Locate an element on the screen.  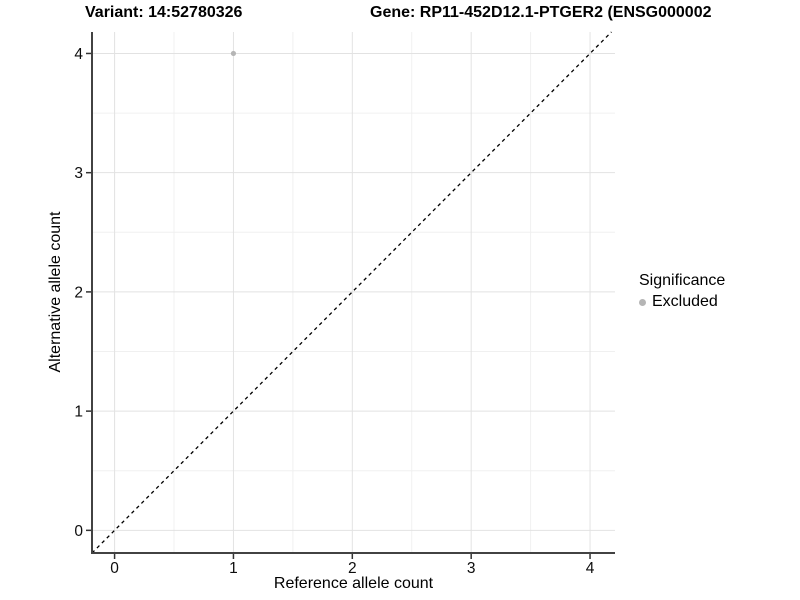
legend-item-label: Excluded is located at coordinates (685, 301).